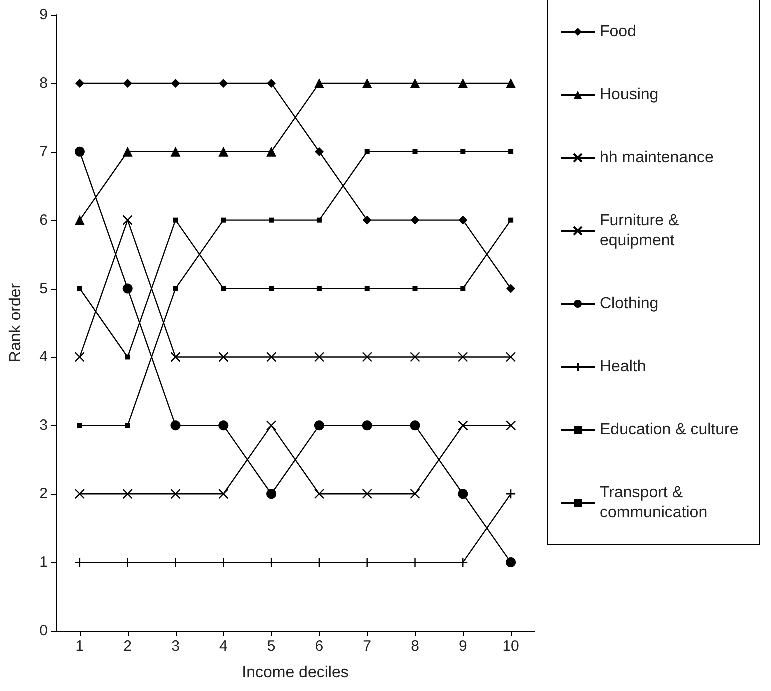 The image size is (771, 691). What do you see at coordinates (176, 646) in the screenshot?
I see `x-tick-label: 3` at bounding box center [176, 646].